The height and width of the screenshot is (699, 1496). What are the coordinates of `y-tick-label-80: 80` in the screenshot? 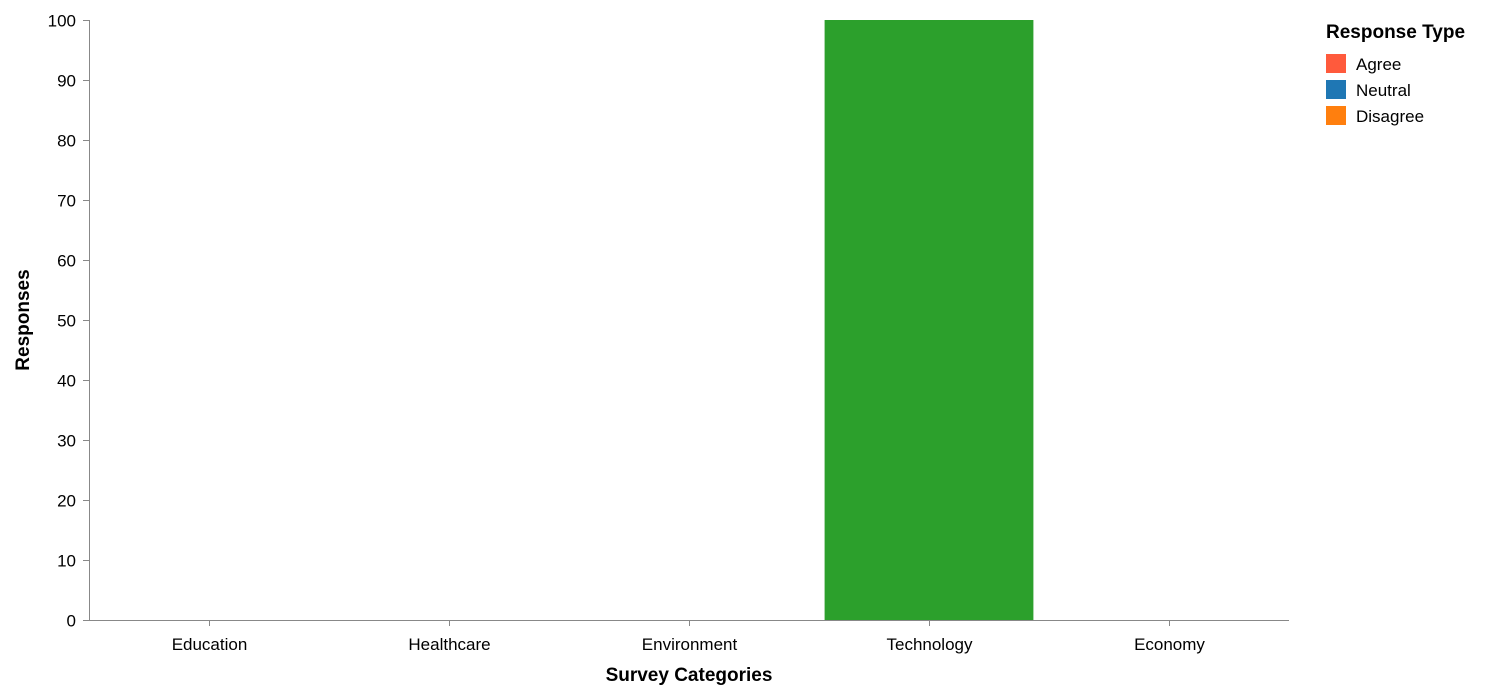 It's located at (66, 141).